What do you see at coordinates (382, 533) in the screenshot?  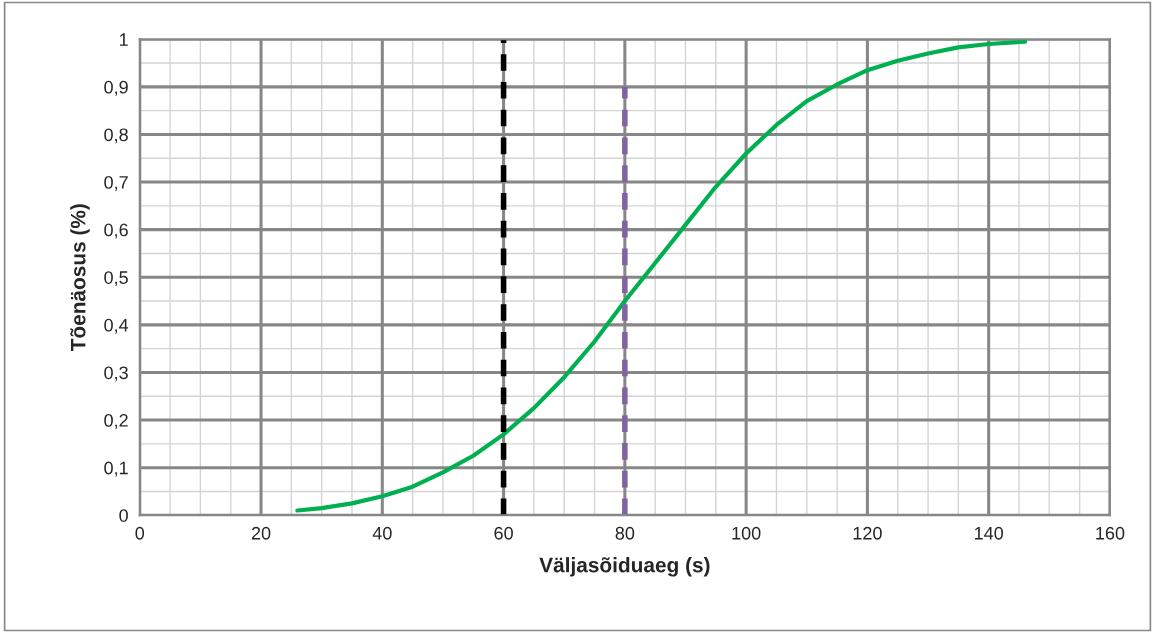 I see `x-tick-label: 40` at bounding box center [382, 533].